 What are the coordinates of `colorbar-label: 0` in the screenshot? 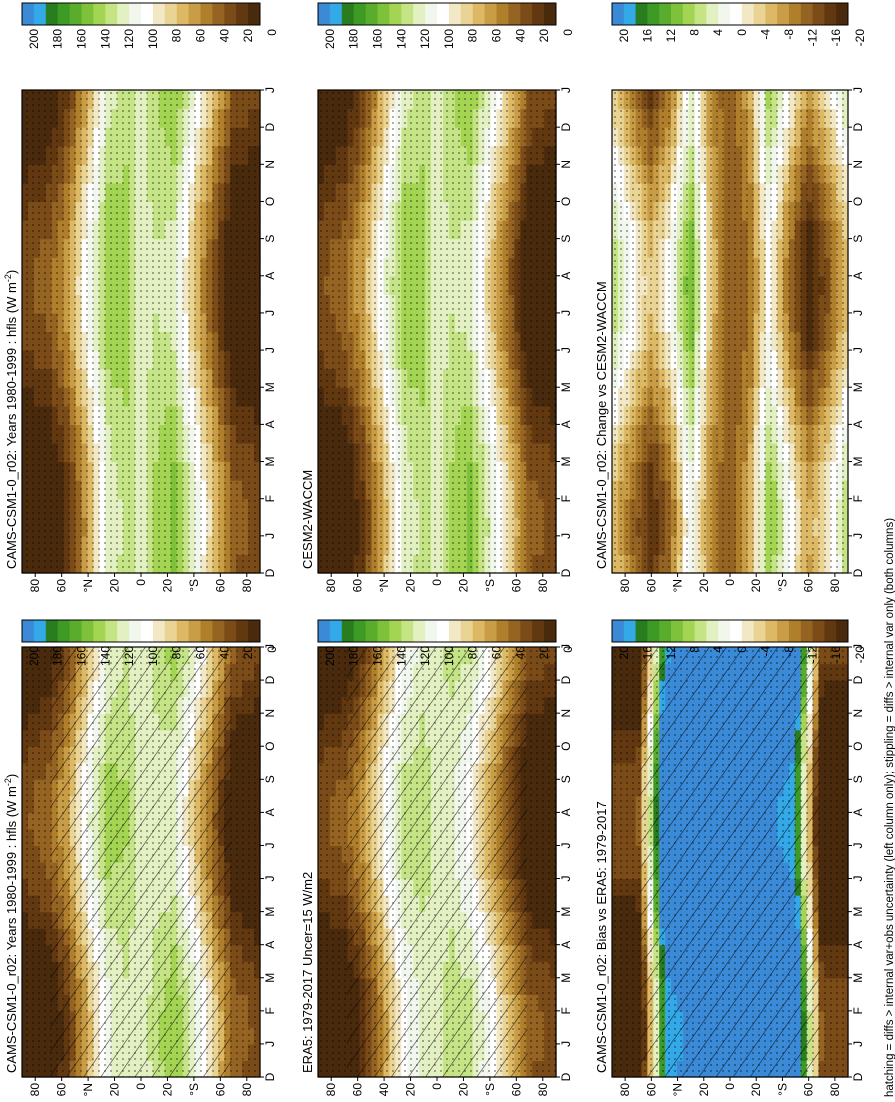 It's located at (272, 32).